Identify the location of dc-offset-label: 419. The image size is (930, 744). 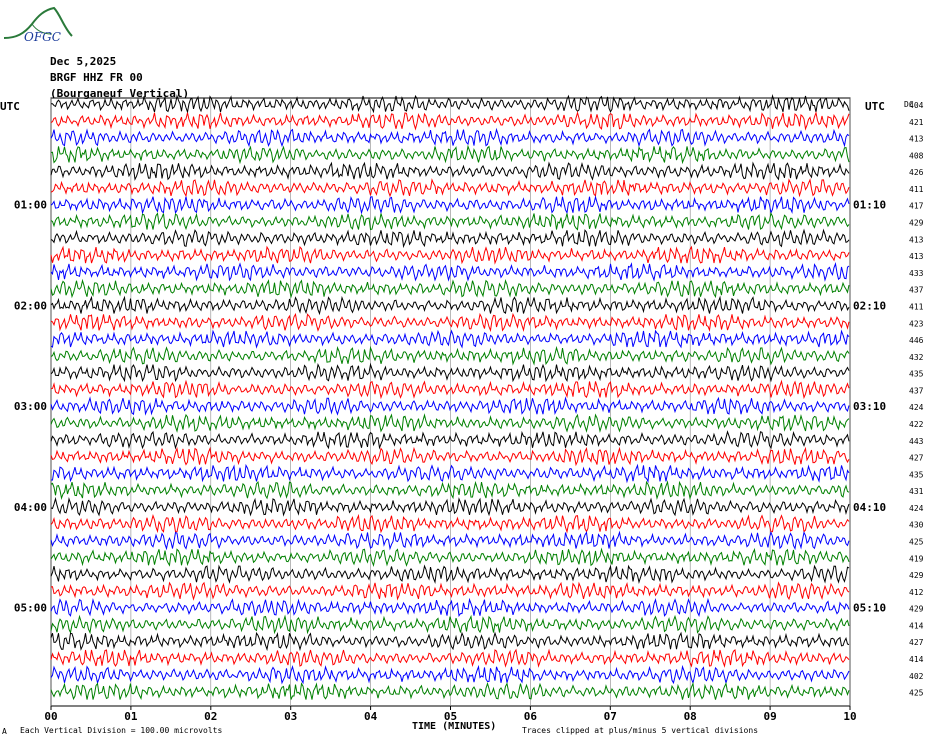
(916, 558).